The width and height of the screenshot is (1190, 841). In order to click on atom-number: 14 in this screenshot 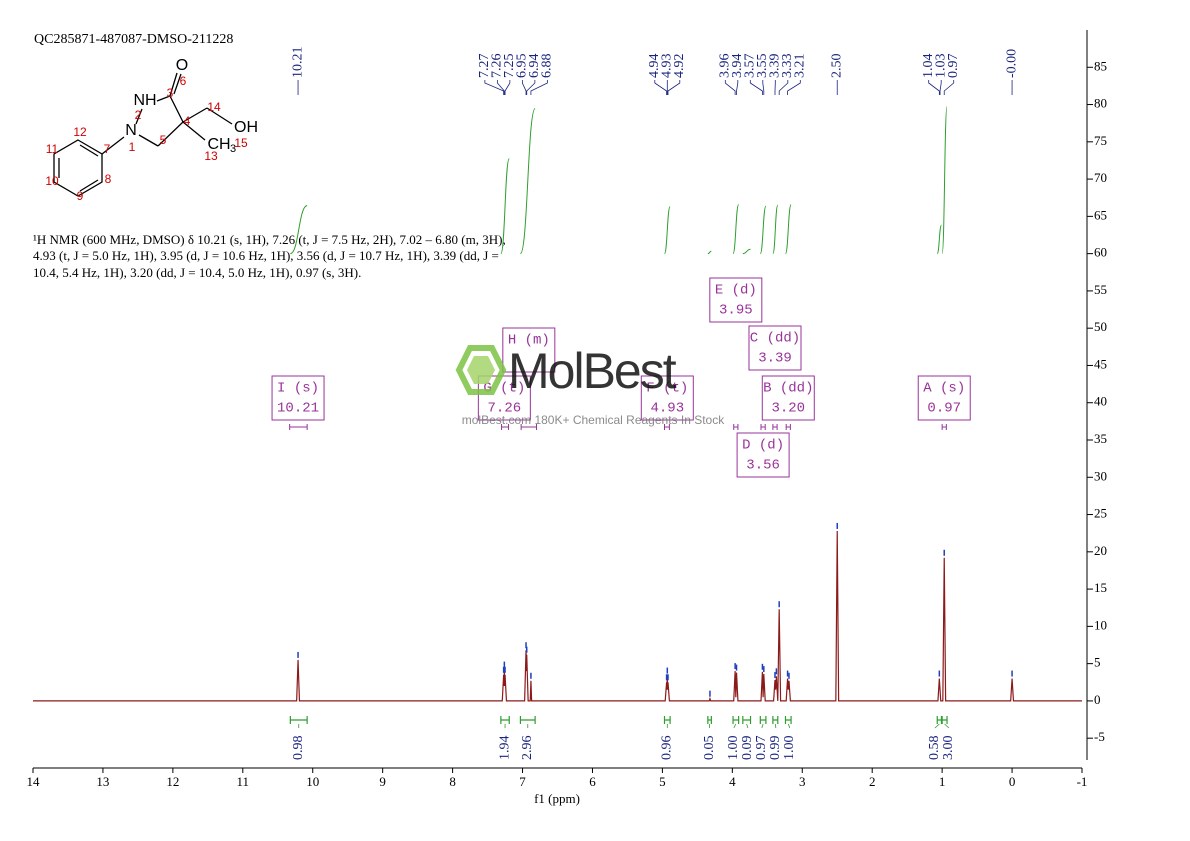, I will do `click(214, 107)`.